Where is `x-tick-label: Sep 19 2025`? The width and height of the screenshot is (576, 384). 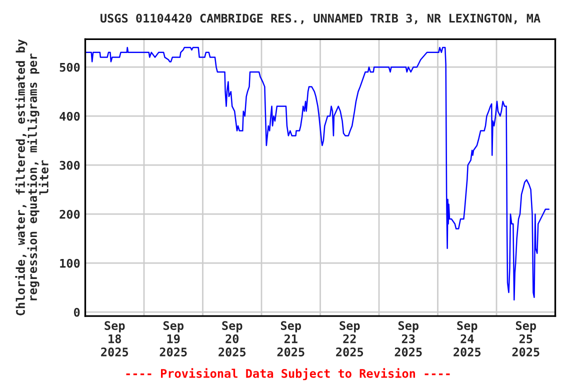
x-tick-label: Sep 19 2025 is located at coordinates (173, 338).